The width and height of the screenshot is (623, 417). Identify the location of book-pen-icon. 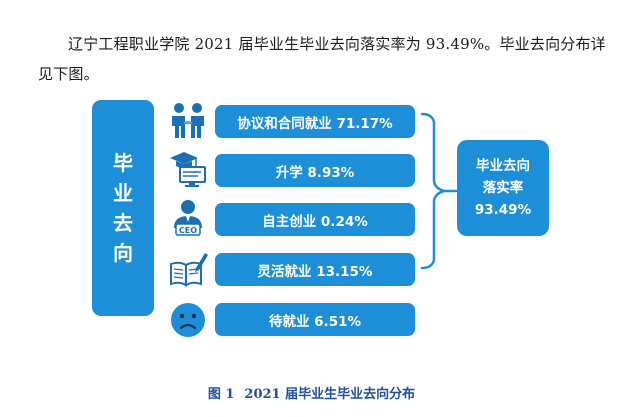
(188, 270).